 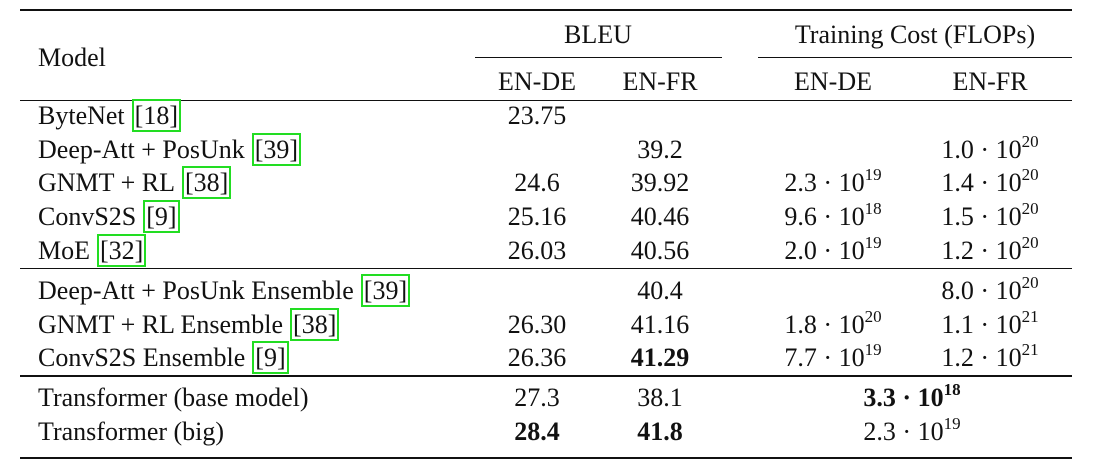 What do you see at coordinates (537, 431) in the screenshot?
I see `bleu-cell: 28.4` at bounding box center [537, 431].